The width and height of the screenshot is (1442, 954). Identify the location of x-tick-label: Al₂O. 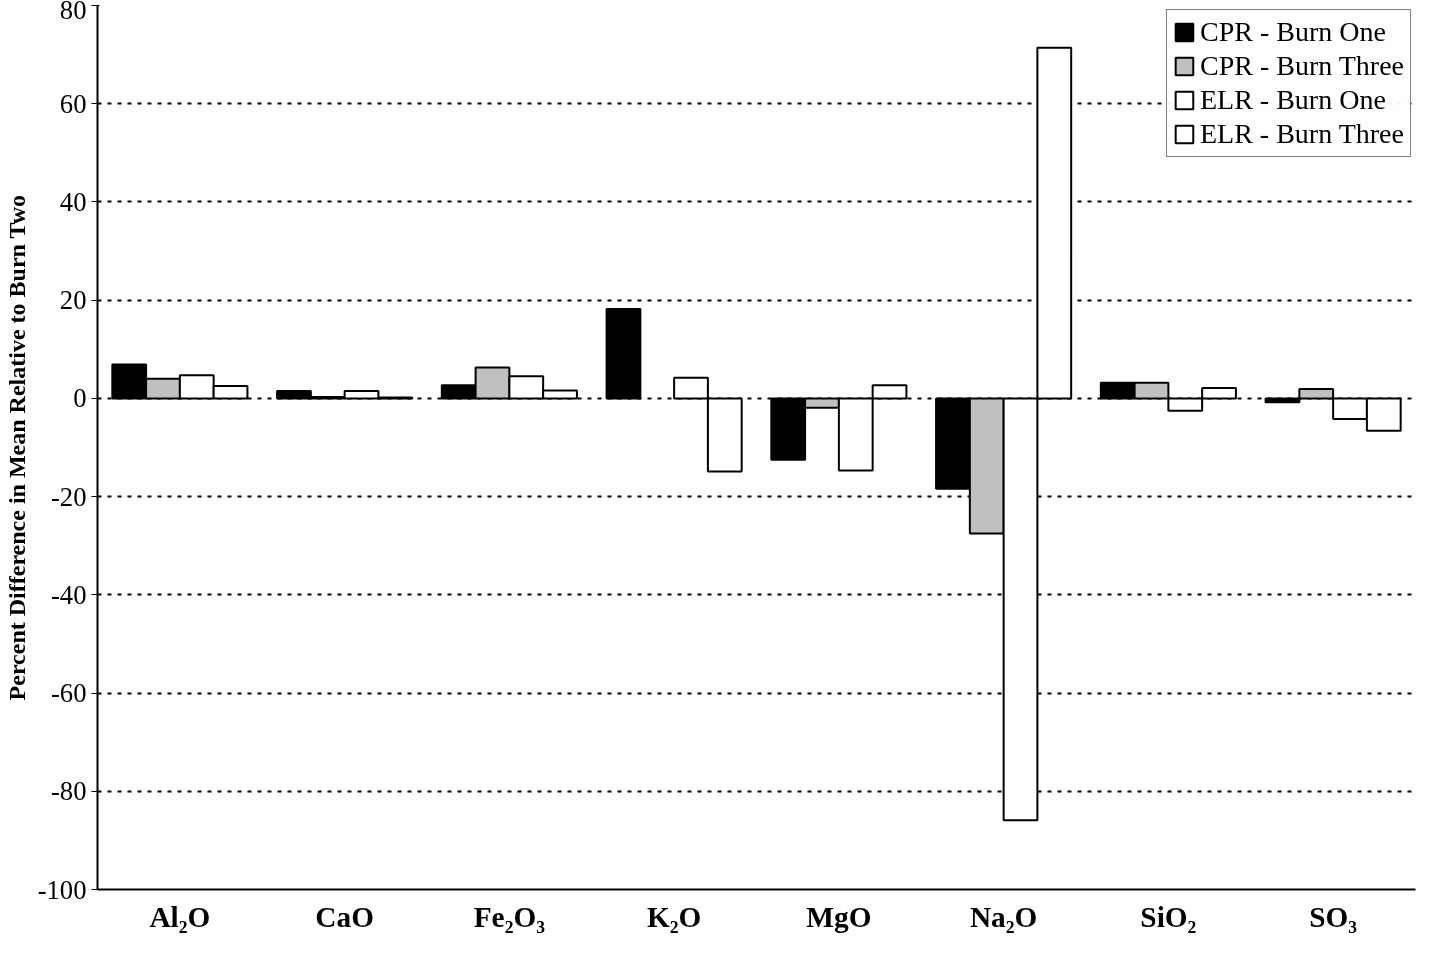
(180, 916).